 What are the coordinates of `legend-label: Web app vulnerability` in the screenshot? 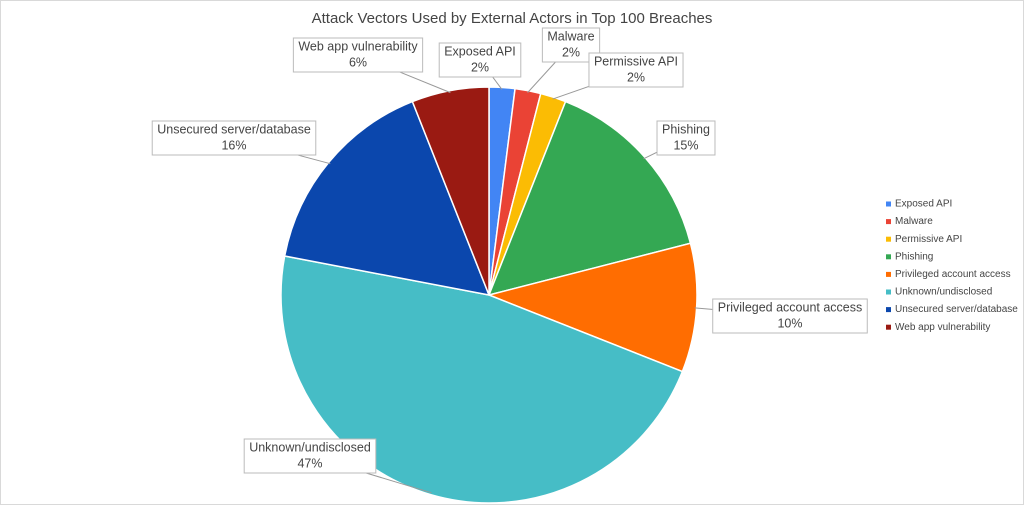 It's located at (942, 327).